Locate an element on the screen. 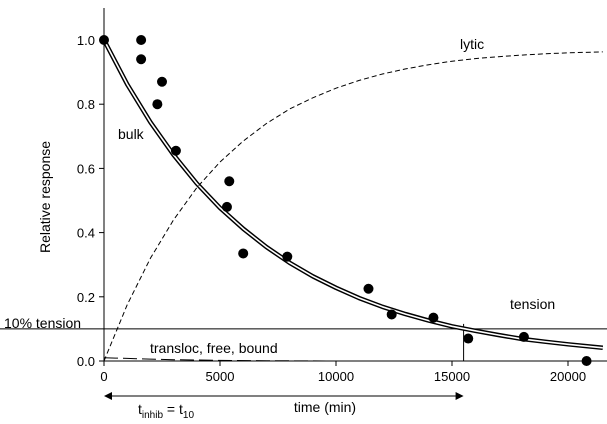 This screenshot has width=607, height=424. x-tick-label: 0 is located at coordinates (103, 376).